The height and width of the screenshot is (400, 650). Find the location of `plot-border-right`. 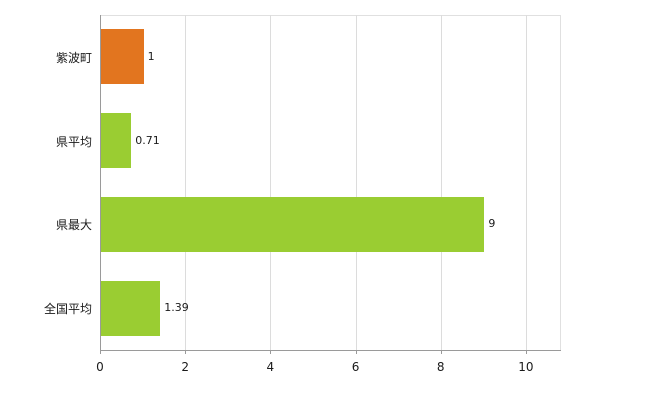

plot-border-right is located at coordinates (560, 182).